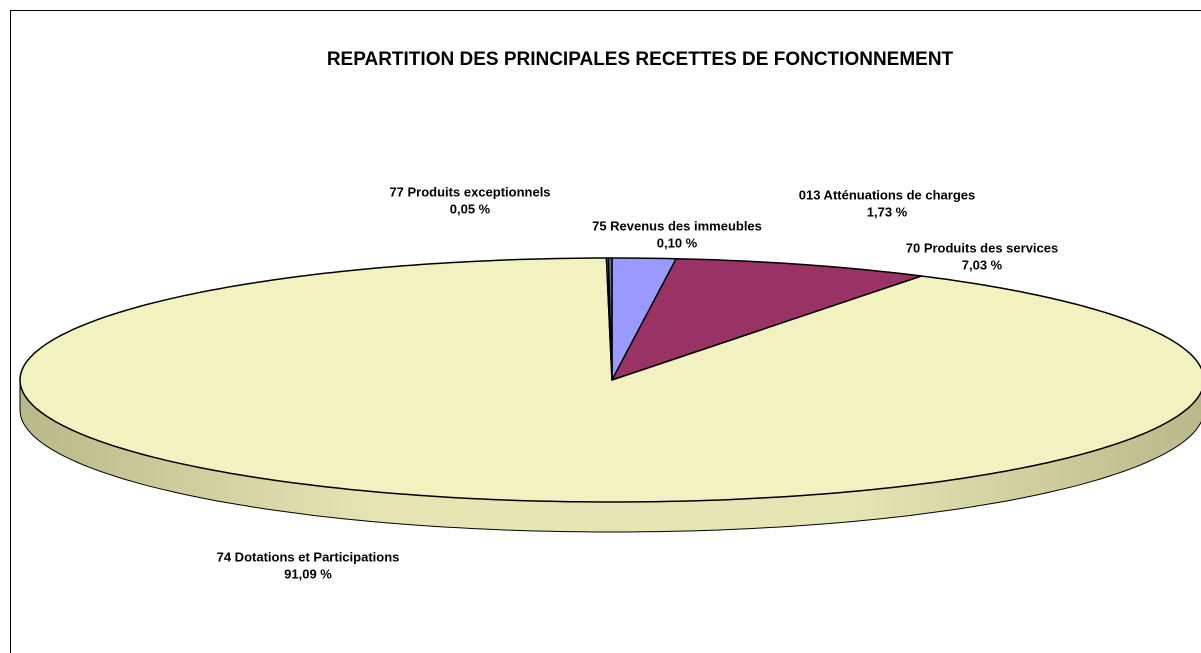 This screenshot has height=653, width=1201. I want to click on slice-value-label: 91,09 %, so click(308, 573).